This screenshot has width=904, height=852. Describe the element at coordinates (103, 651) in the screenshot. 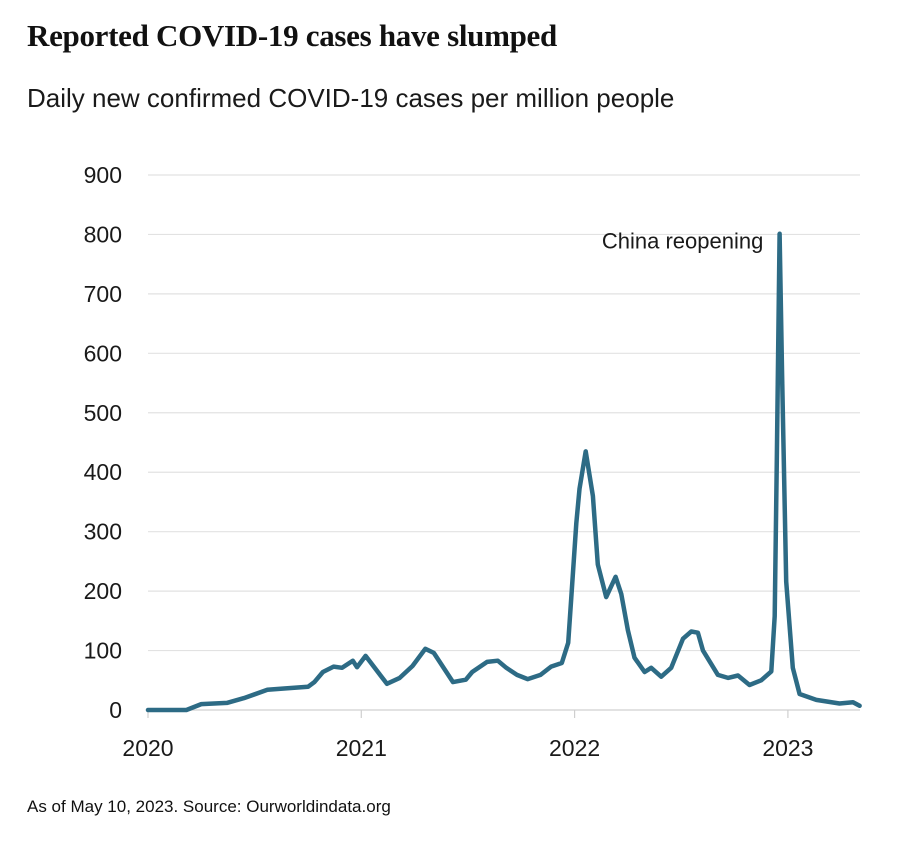

I see `y-tick-label: 100` at that location.